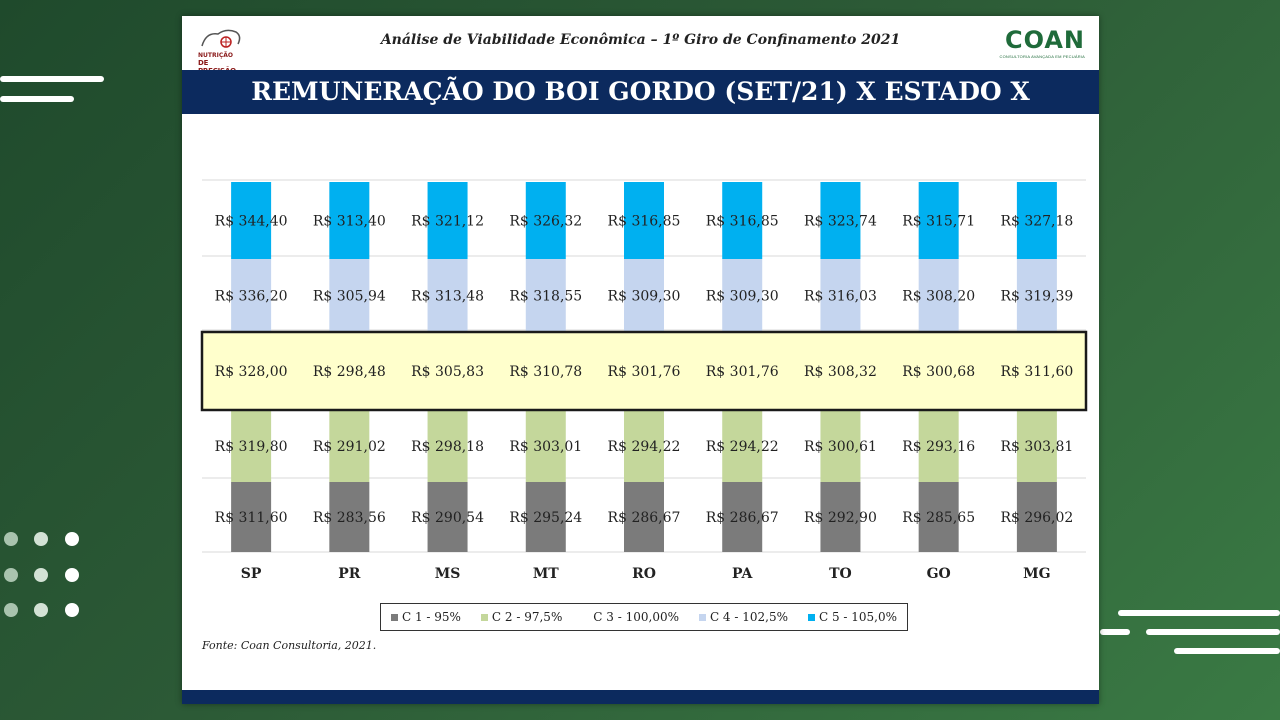  Describe the element at coordinates (527, 617) in the screenshot. I see `legend-label: C 2 - 97,5%` at that location.